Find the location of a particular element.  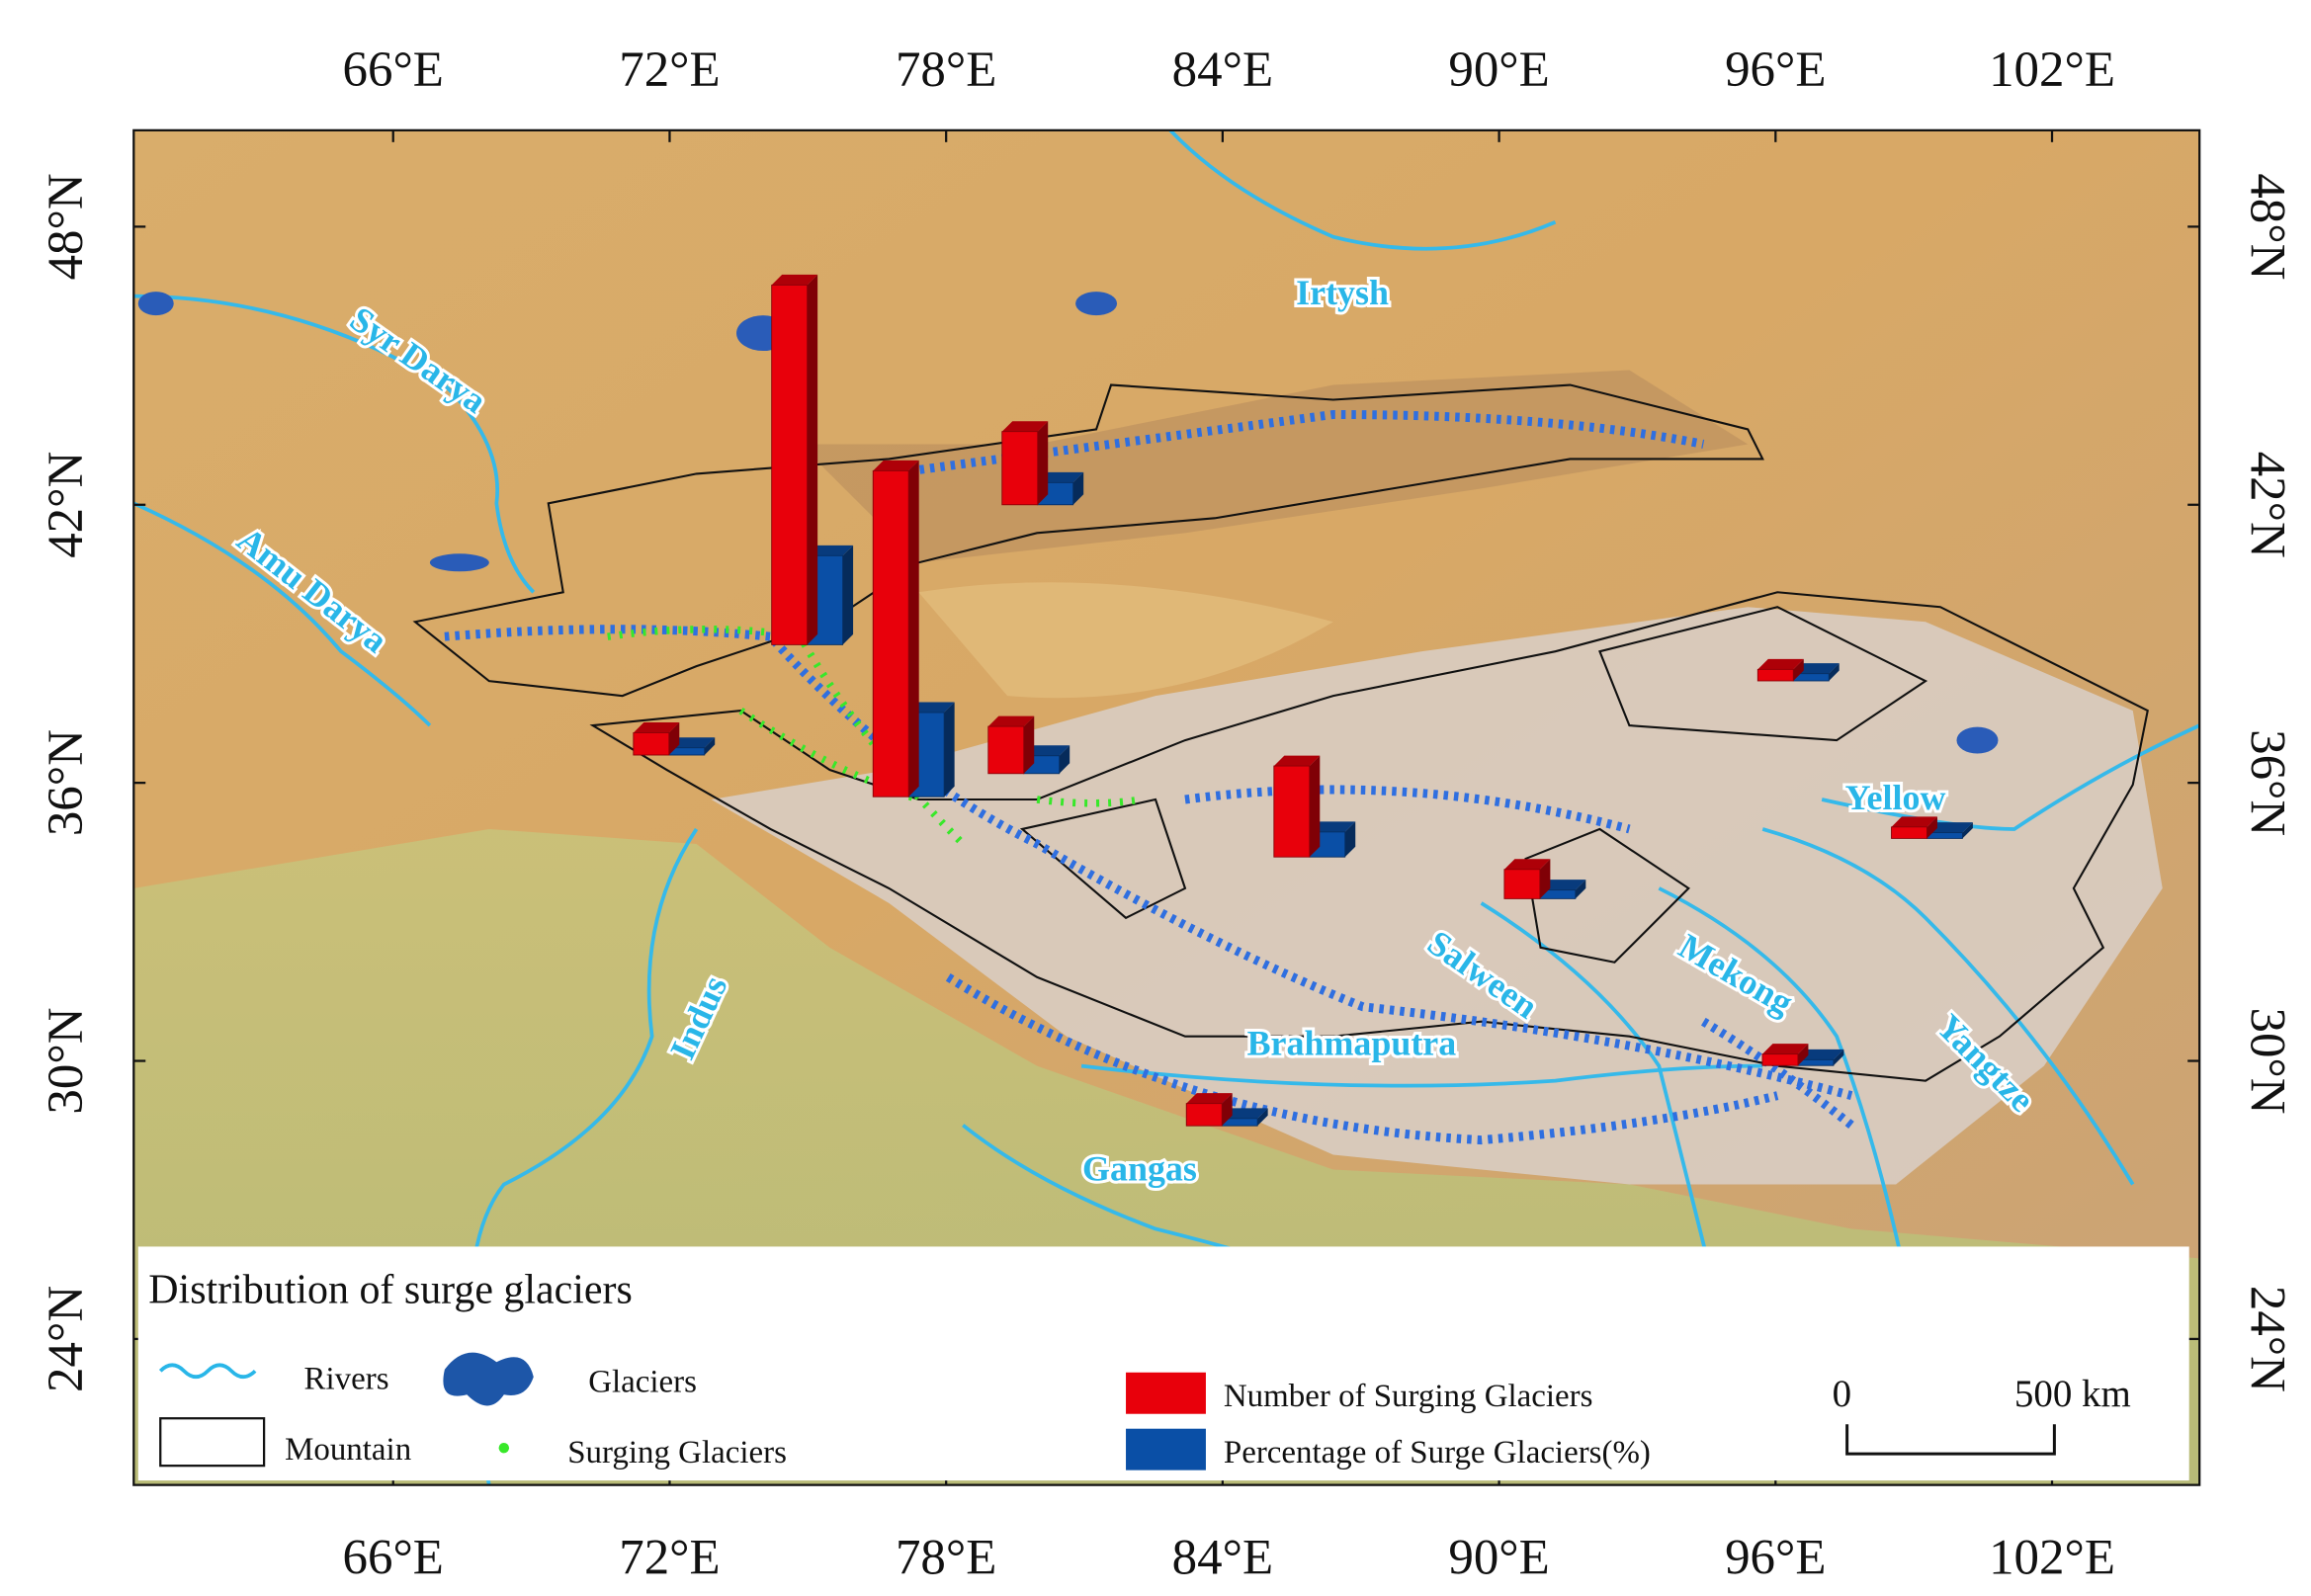

x-tick-label-bottom: 78°E is located at coordinates (946, 1558).